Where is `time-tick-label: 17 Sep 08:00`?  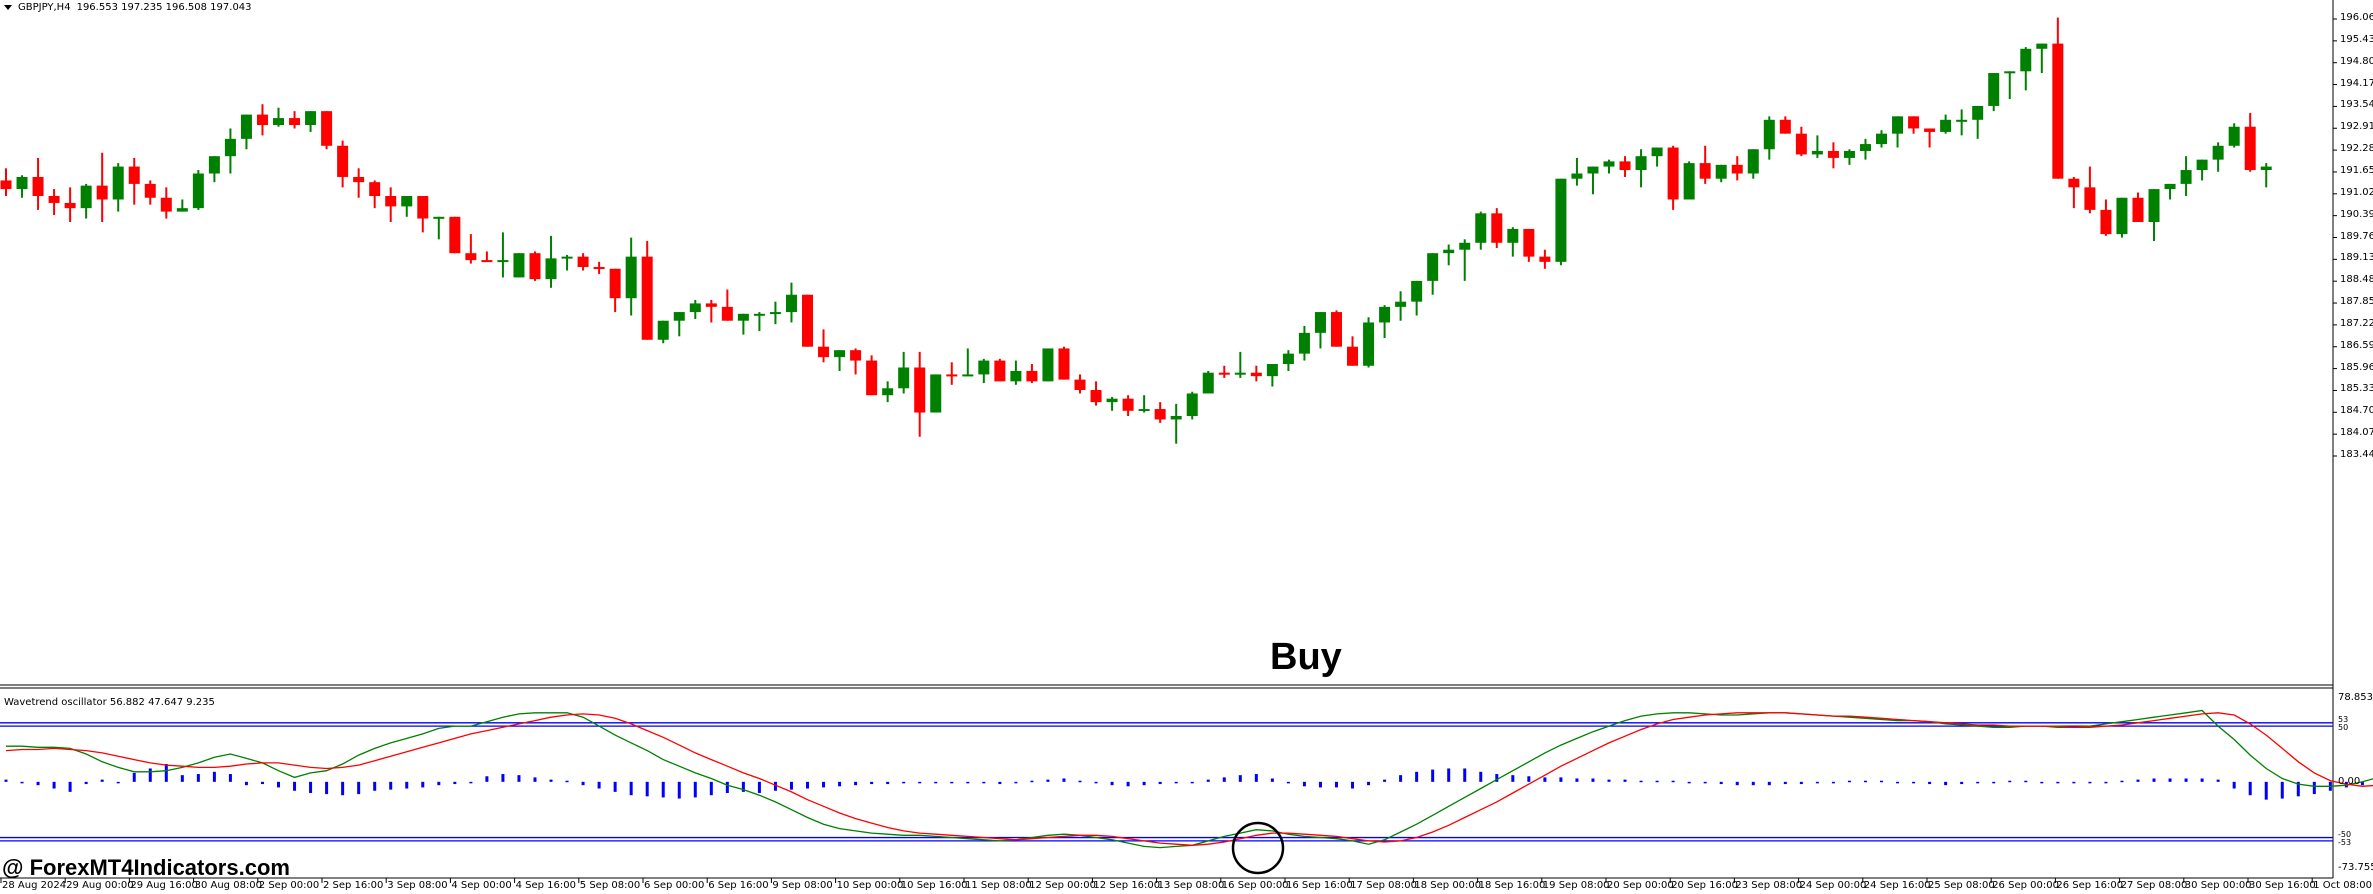 time-tick-label: 17 Sep 08:00 is located at coordinates (1383, 885).